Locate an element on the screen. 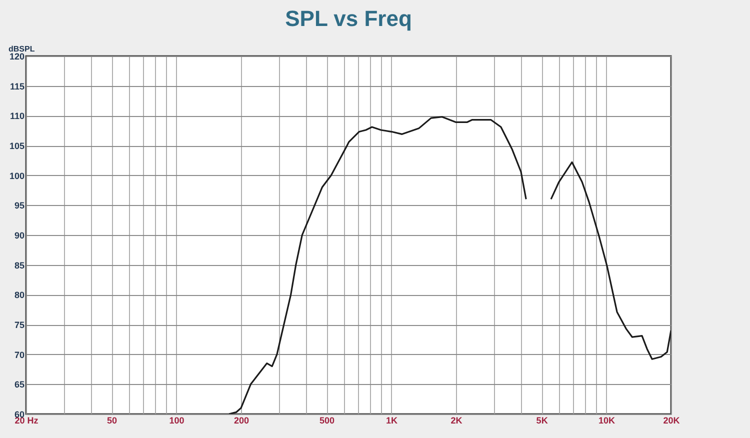 The image size is (750, 438). x-tick-label: 2K is located at coordinates (456, 421).